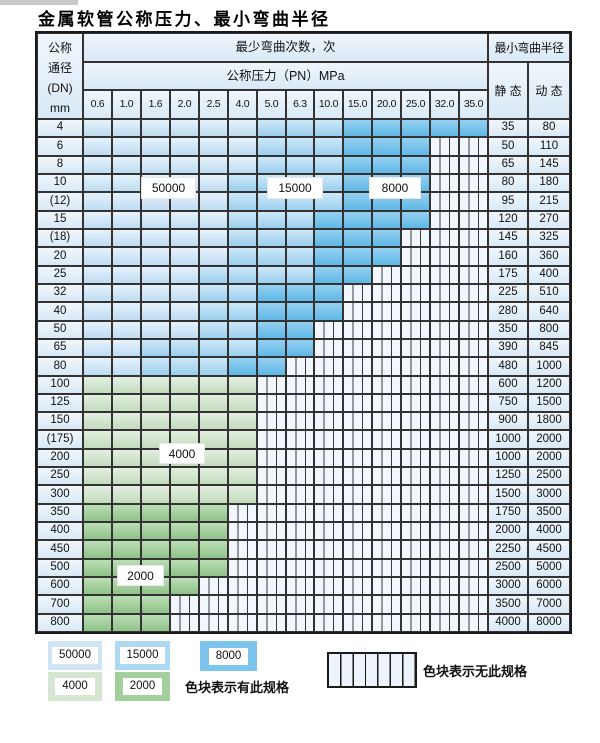  Describe the element at coordinates (508, 476) in the screenshot. I see `static-radius-value: 1250` at that location.